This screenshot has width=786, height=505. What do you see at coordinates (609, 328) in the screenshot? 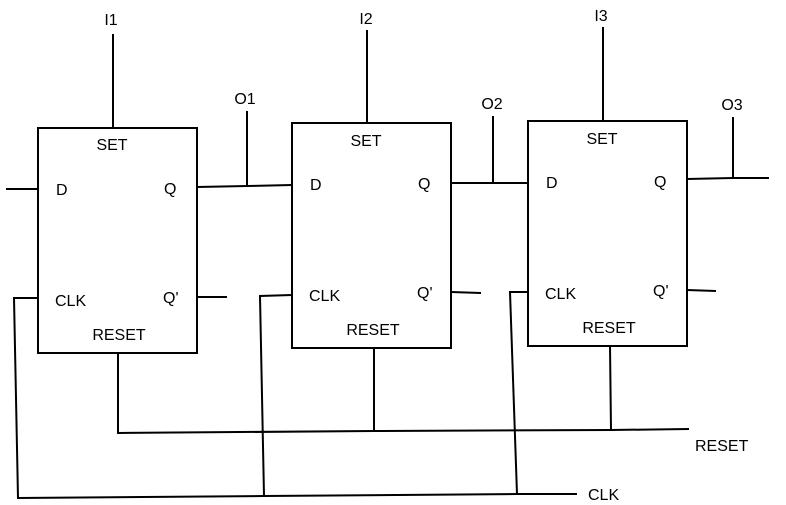
I see `flip-flop-3-reset-label: RESET` at bounding box center [609, 328].